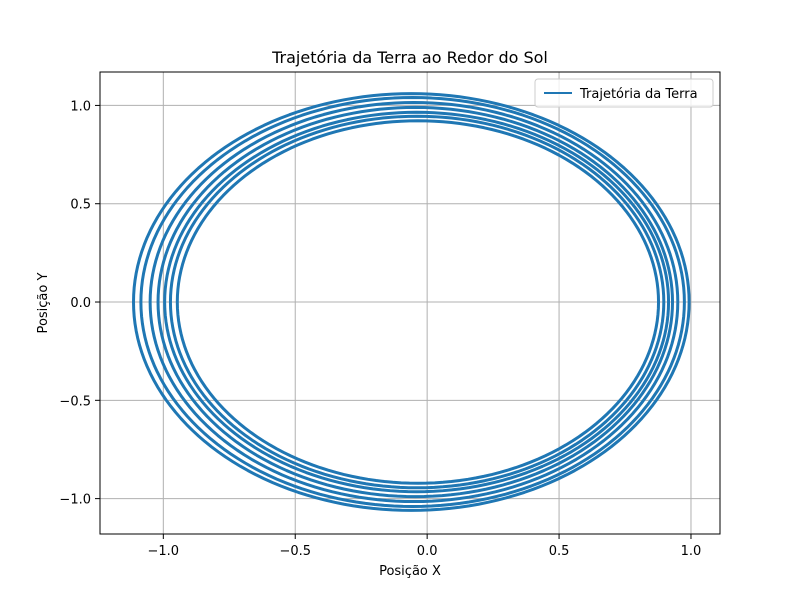  What do you see at coordinates (409, 57) in the screenshot?
I see `chart-title: Trajetória da Terra ao Redor do Sol` at bounding box center [409, 57].